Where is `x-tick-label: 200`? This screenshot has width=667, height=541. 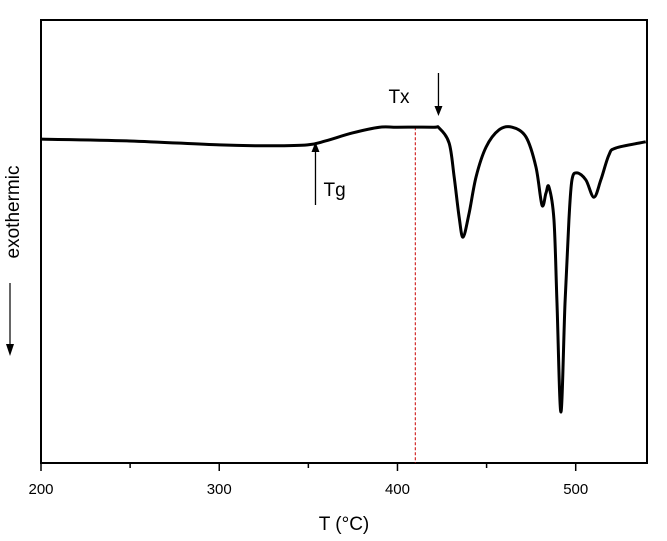
x-tick-label: 200 is located at coordinates (40, 489).